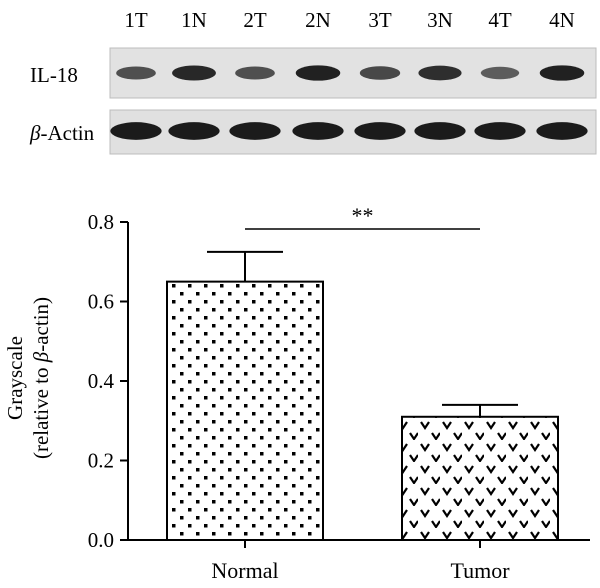 This screenshot has width=600, height=588. I want to click on x-tick-labels: Normal Tumor, so click(360, 561).